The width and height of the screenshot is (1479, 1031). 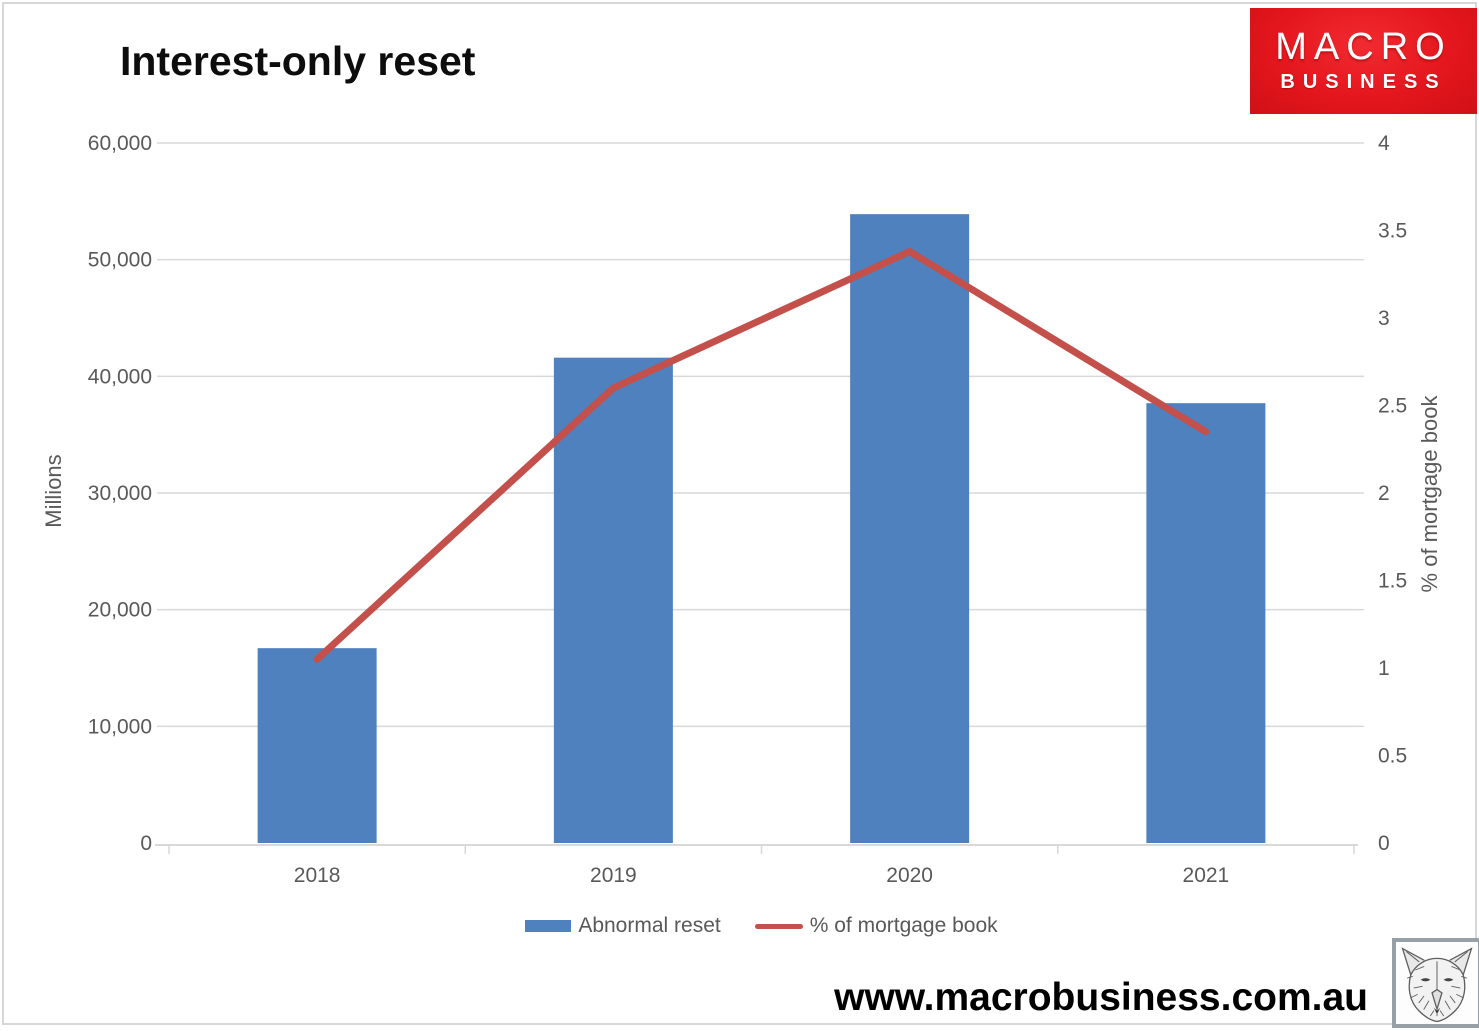 I want to click on left-axis-title: Millions, so click(x=53, y=490).